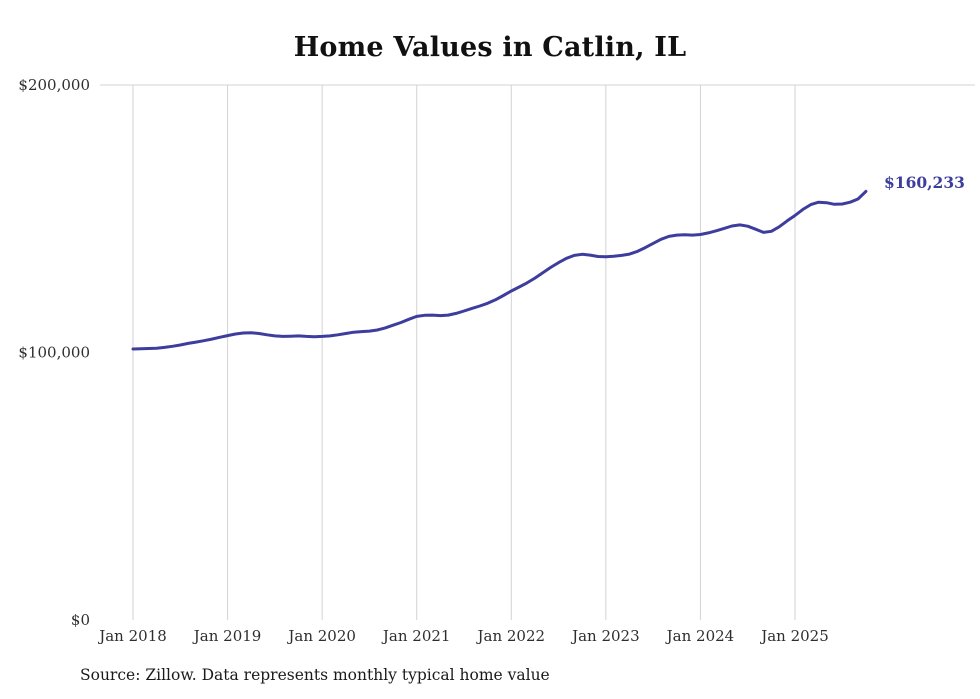  What do you see at coordinates (227, 636) in the screenshot?
I see `x-tick-label: Jan 2019` at bounding box center [227, 636].